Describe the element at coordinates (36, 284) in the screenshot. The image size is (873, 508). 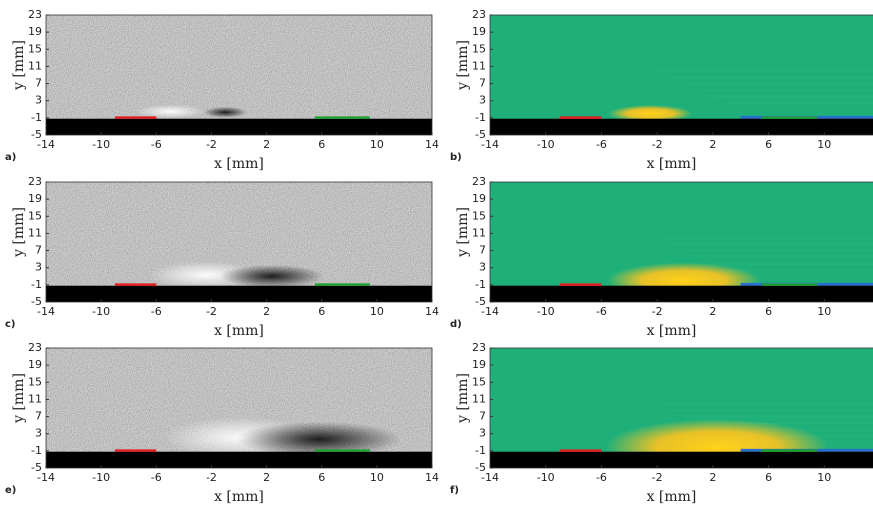
I see `y-tick-label: -1` at that location.